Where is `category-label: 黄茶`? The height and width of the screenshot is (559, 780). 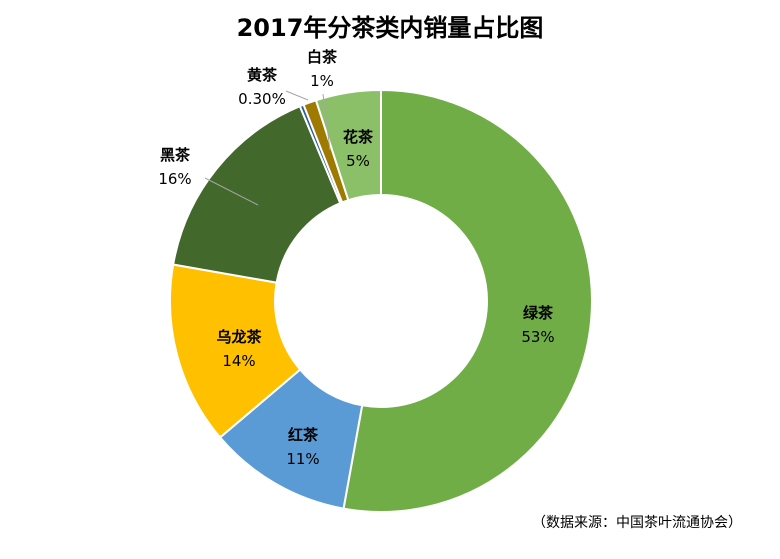 category-label: 黄茶 is located at coordinates (262, 75).